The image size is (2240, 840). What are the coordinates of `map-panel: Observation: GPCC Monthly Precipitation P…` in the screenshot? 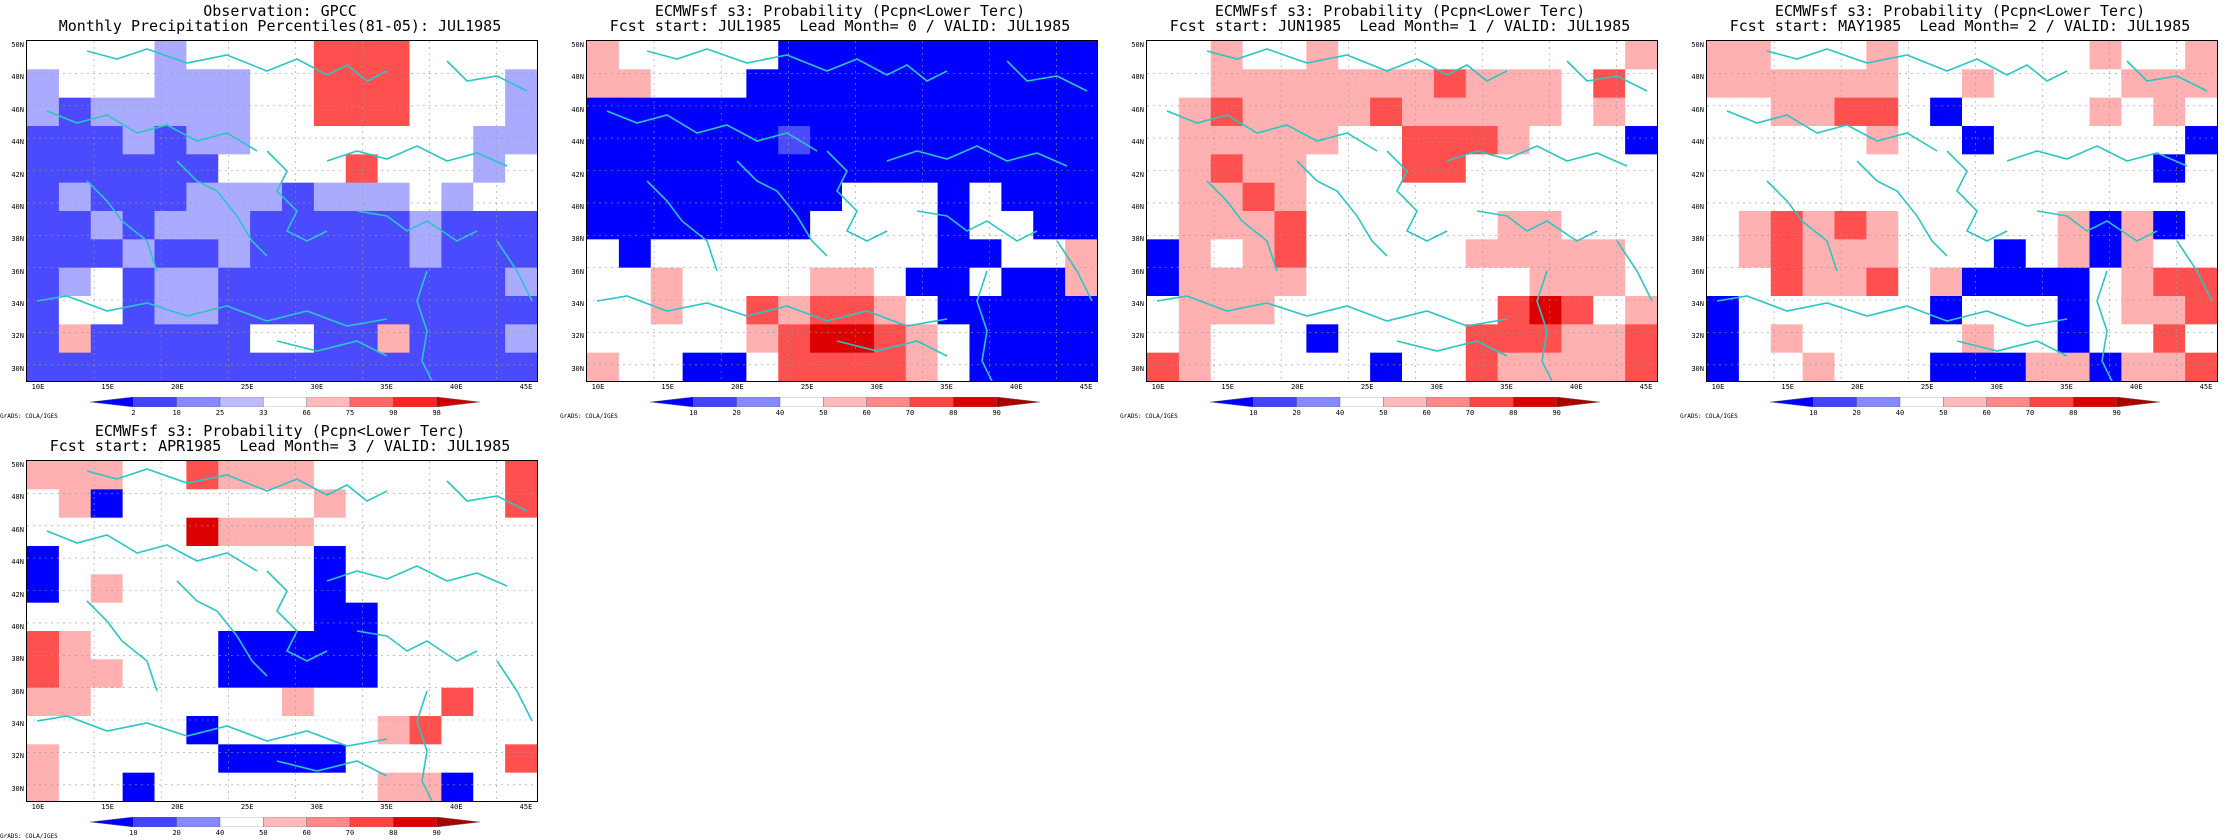 It's located at (280, 210).